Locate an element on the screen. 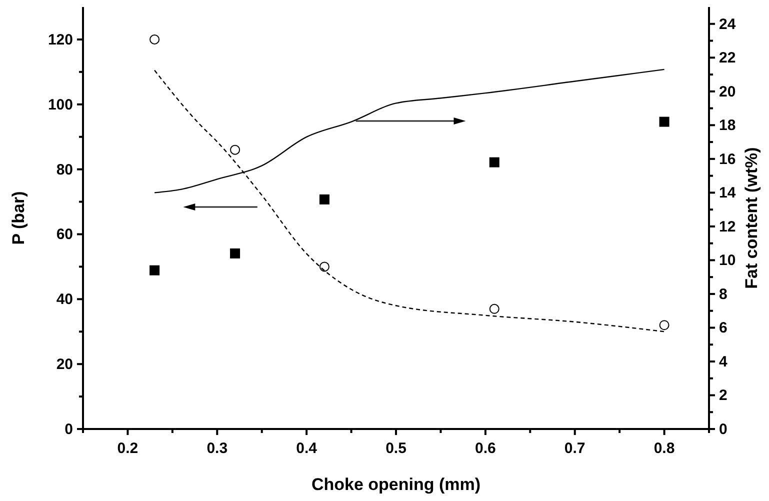 The height and width of the screenshot is (501, 769). y2-tick-label: 2 is located at coordinates (723, 395).